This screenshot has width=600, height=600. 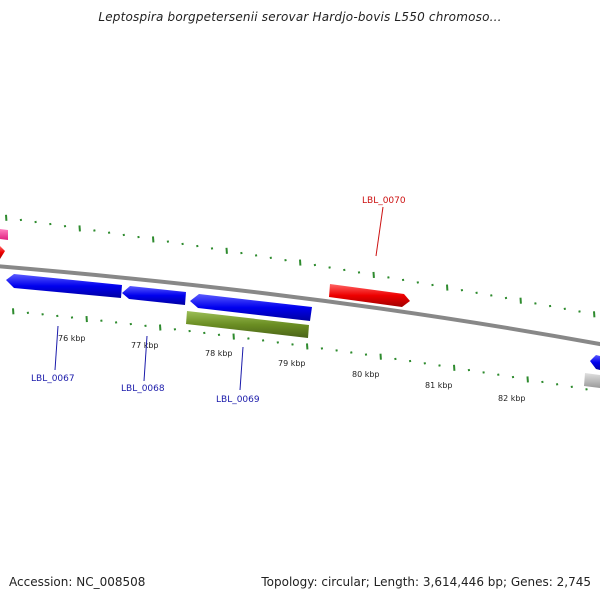 I want to click on gene-label-lbl-0070: LBL_0070, so click(x=384, y=201).